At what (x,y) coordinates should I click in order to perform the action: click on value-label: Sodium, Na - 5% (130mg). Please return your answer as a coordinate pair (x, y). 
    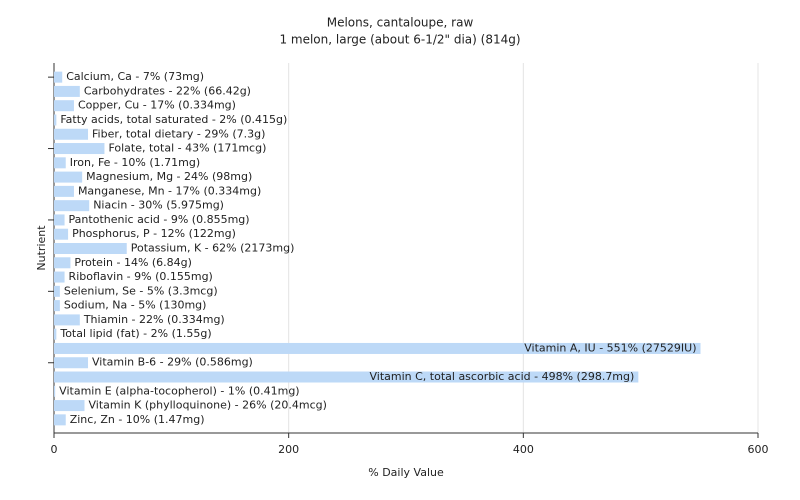
    Looking at the image, I should click on (135, 305).